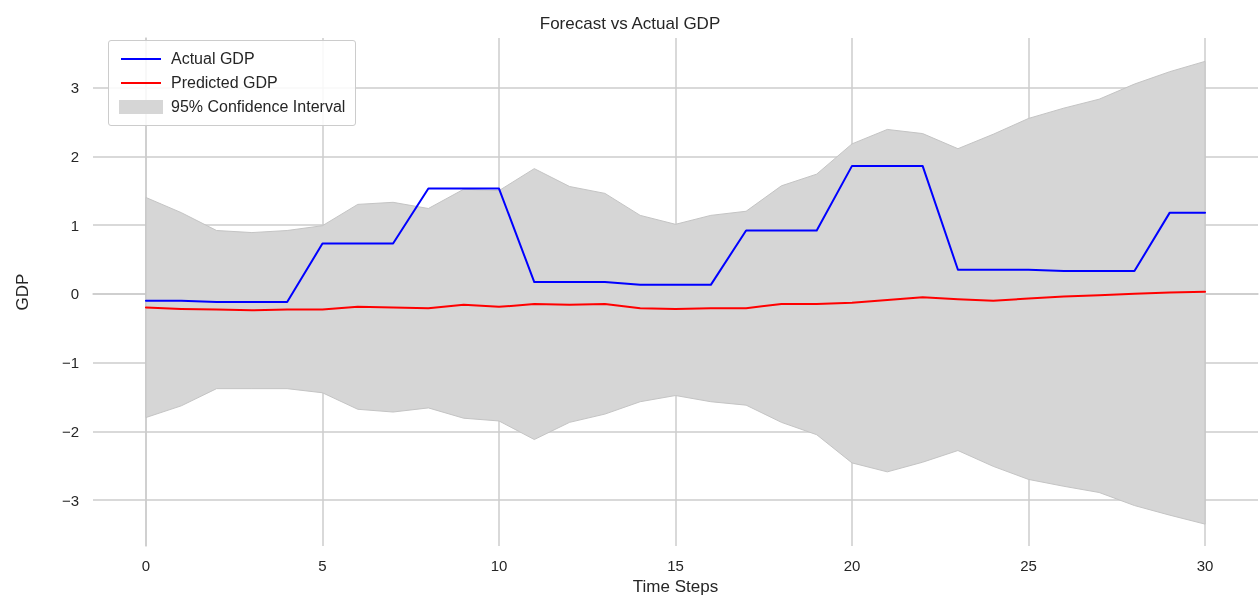 Image resolution: width=1260 pixels, height=600 pixels. I want to click on y-tick-label: −2, so click(70, 431).